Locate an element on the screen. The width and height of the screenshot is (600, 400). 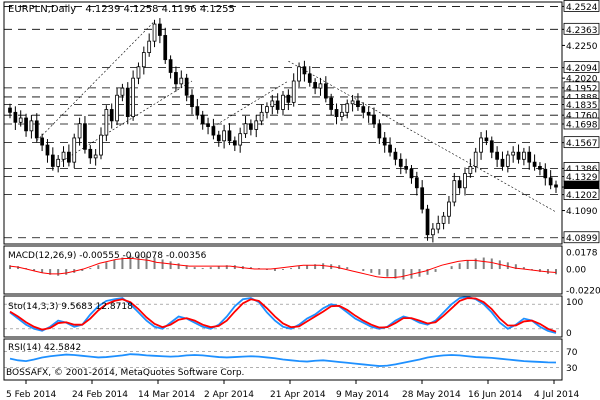
date-label: 9 May 2014 is located at coordinates (362, 395).